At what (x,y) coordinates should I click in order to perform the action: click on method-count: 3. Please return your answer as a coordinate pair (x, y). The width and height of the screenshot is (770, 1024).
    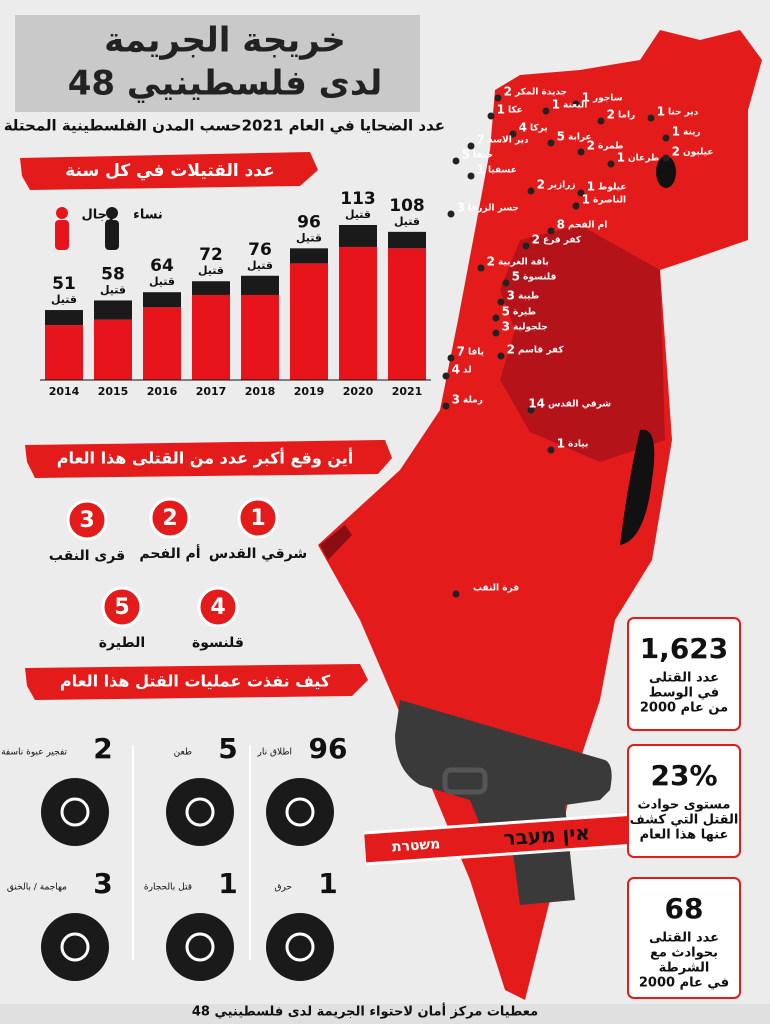
    Looking at the image, I should click on (102, 883).